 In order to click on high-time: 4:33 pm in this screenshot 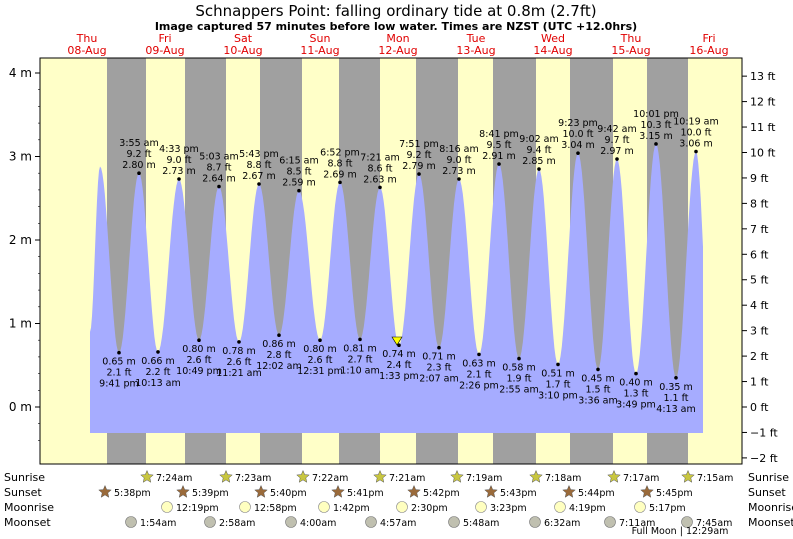, I will do `click(179, 149)`.